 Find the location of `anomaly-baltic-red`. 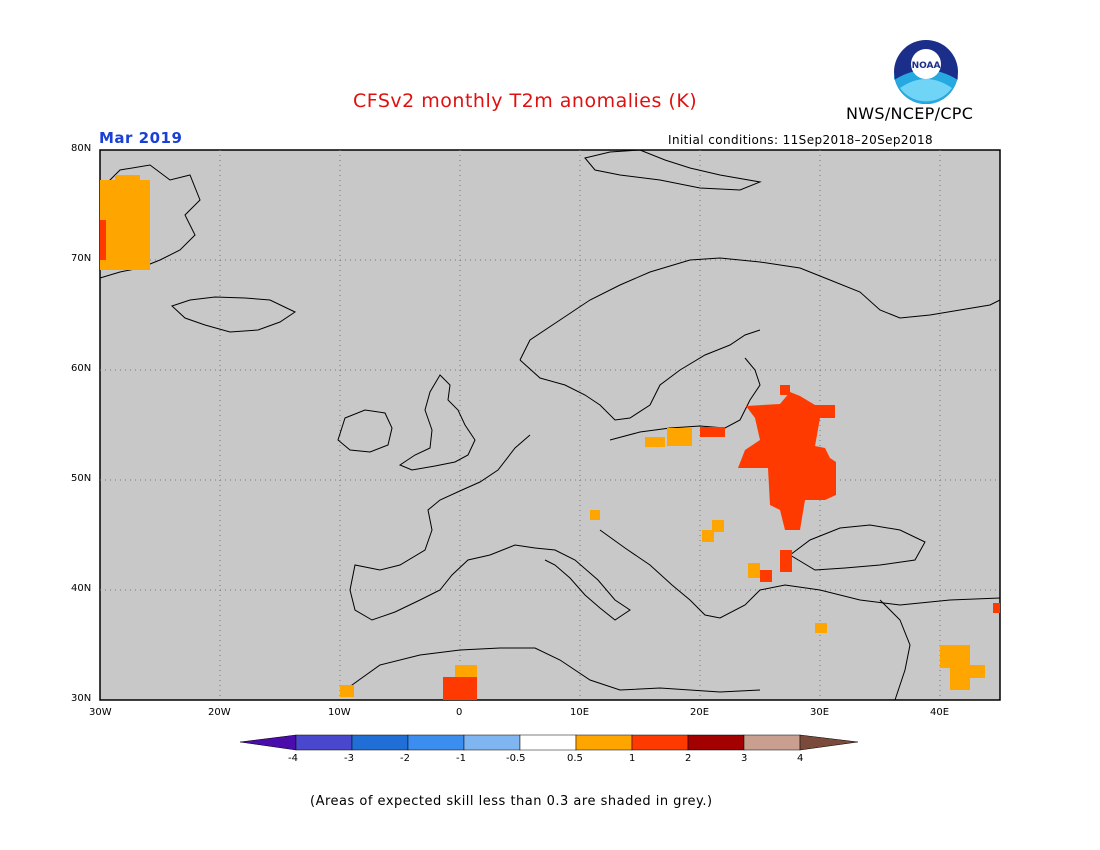

anomaly-baltic-red is located at coordinates (712, 432).